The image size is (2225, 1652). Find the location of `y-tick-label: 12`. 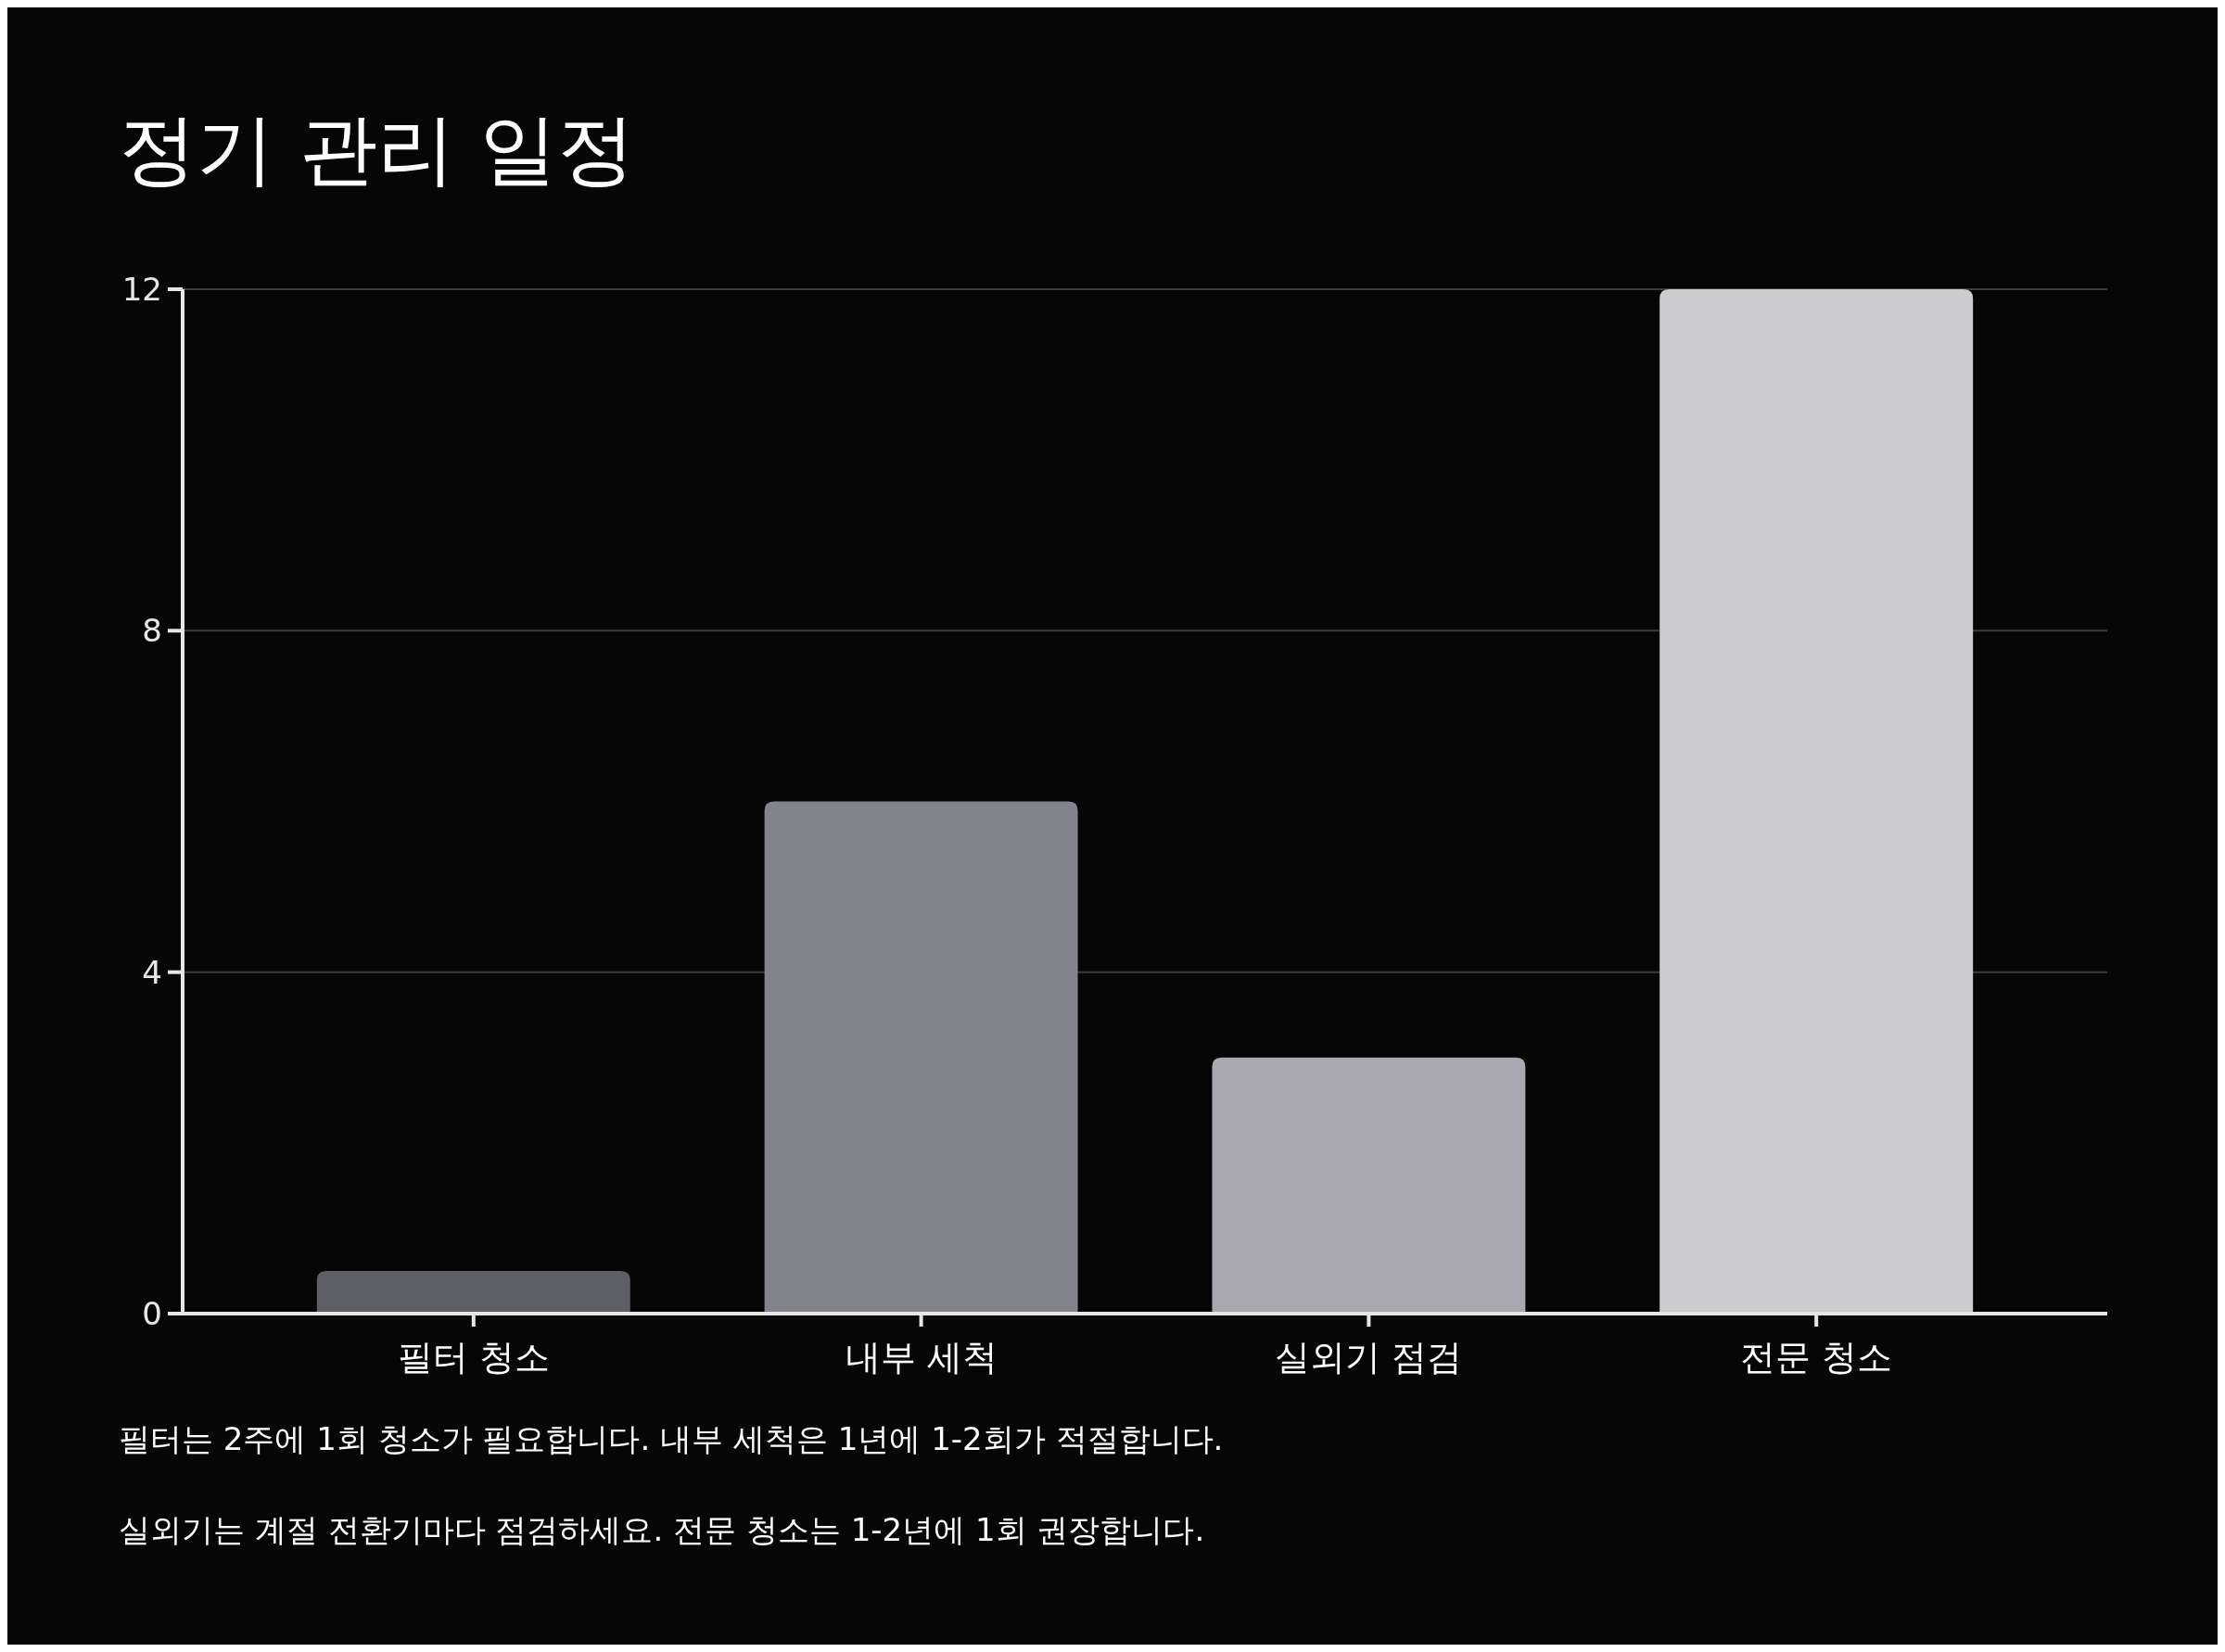

y-tick-label: 12 is located at coordinates (141, 289).